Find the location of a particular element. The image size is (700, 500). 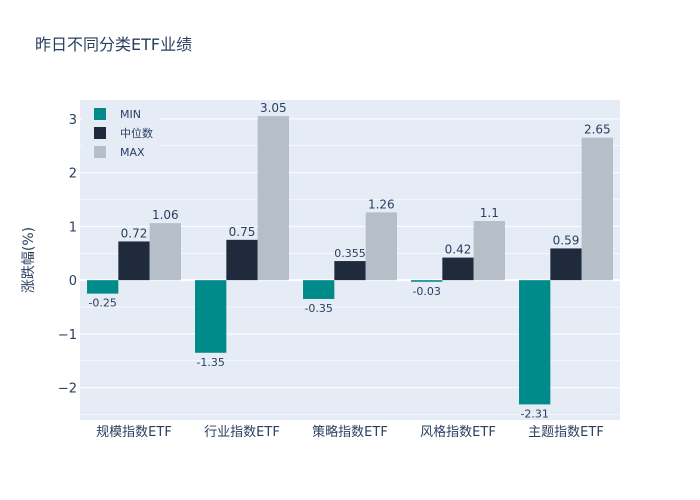

y-tick-label: −2 is located at coordinates (67, 389).